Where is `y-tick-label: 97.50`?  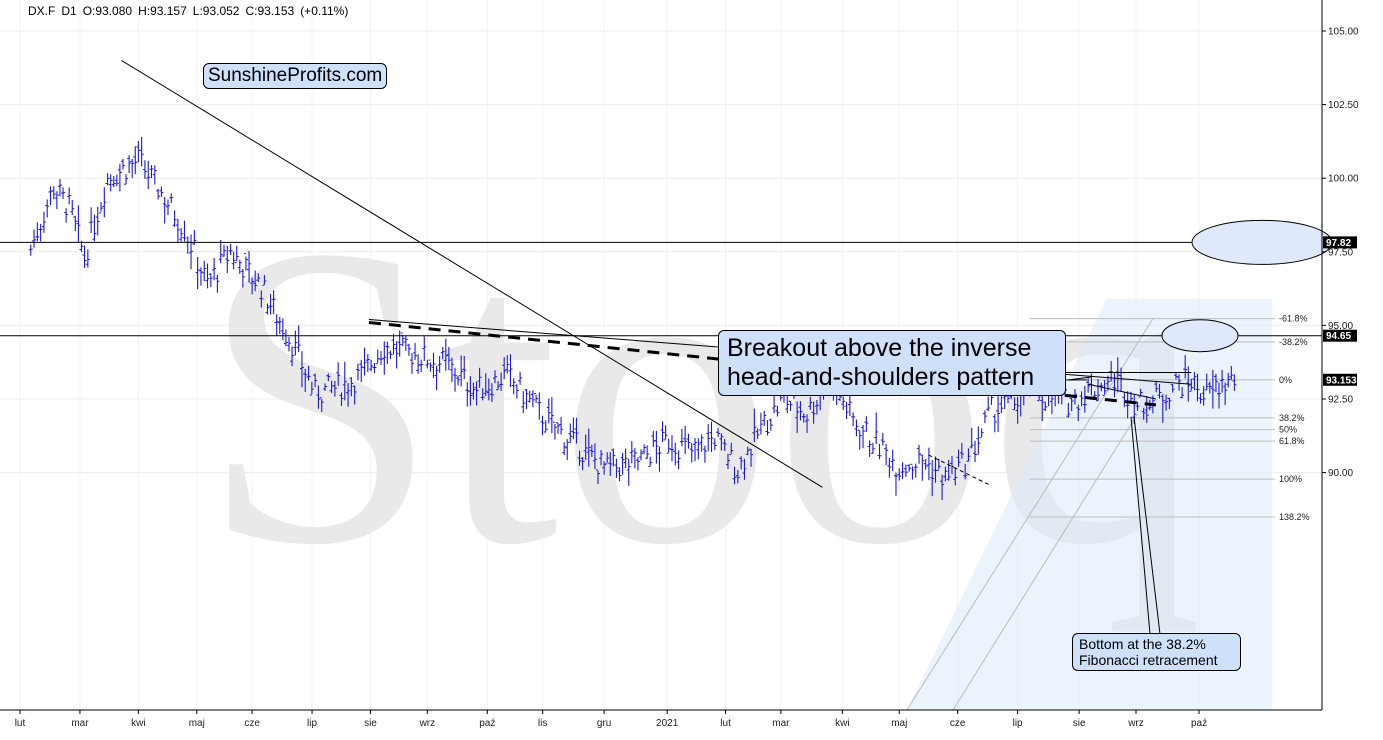 y-tick-label: 97.50 is located at coordinates (1340, 252).